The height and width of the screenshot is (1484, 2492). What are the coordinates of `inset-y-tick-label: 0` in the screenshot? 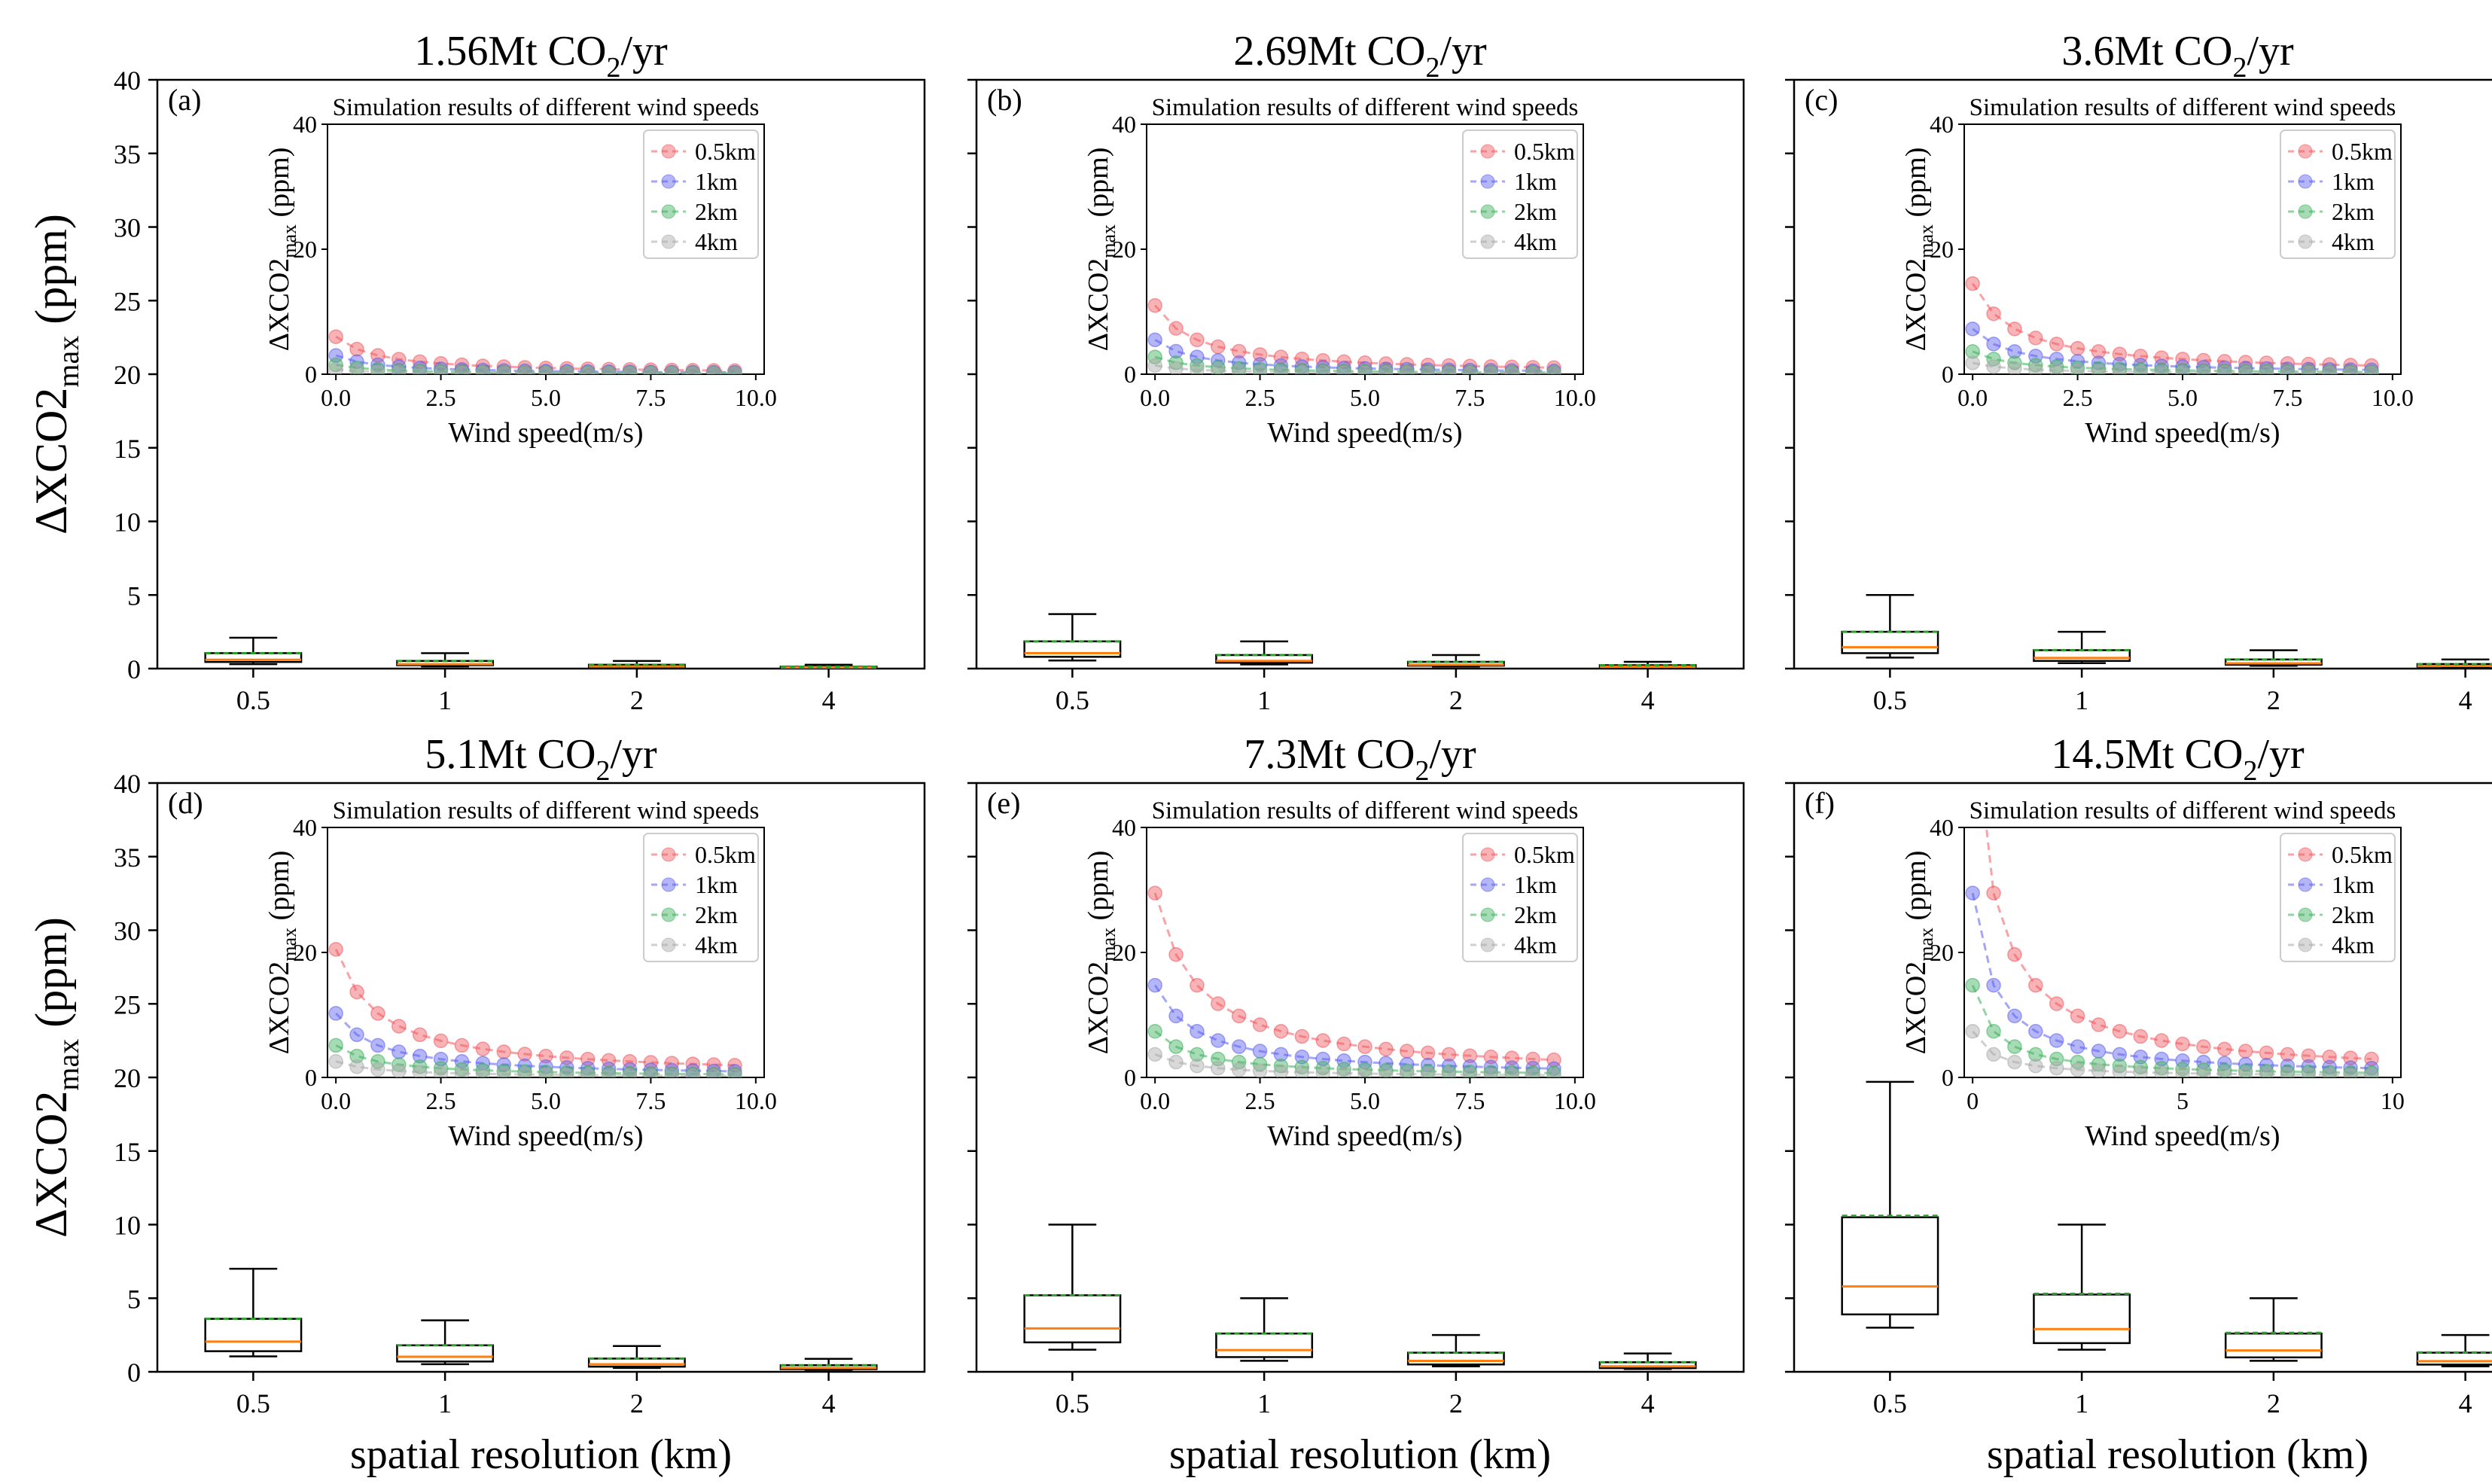 It's located at (1130, 374).